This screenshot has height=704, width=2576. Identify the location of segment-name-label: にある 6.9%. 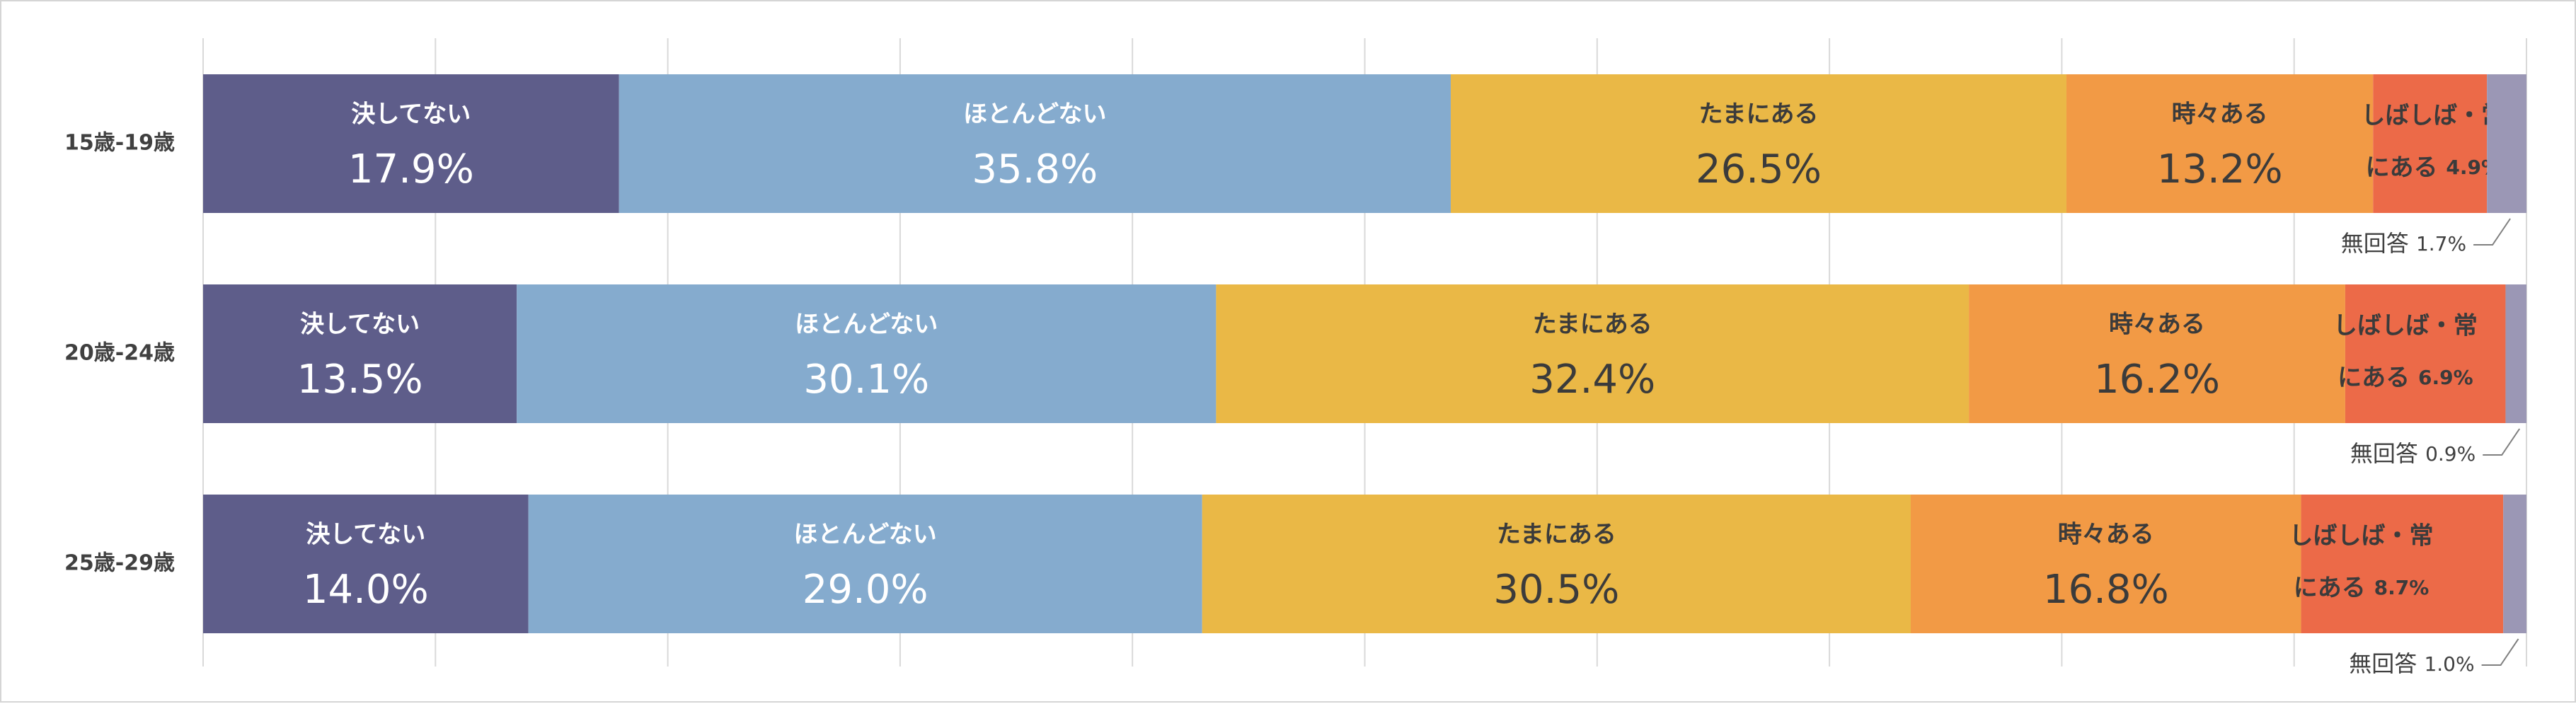
(2406, 378).